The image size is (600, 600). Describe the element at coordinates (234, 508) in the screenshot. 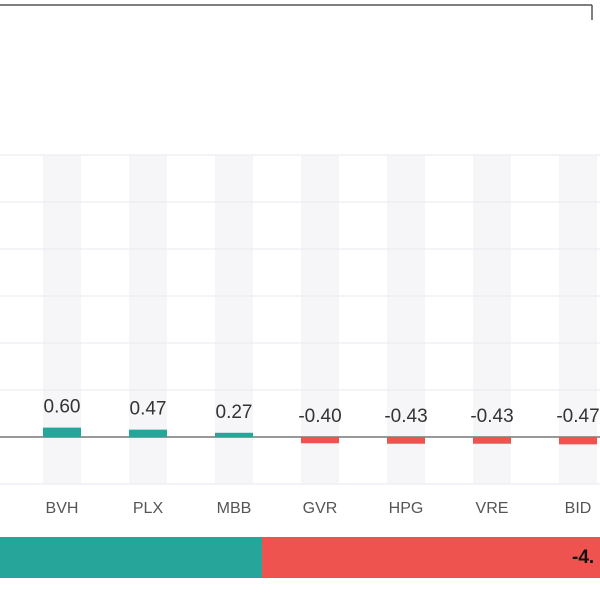

I see `x-tick-label: MBB` at that location.